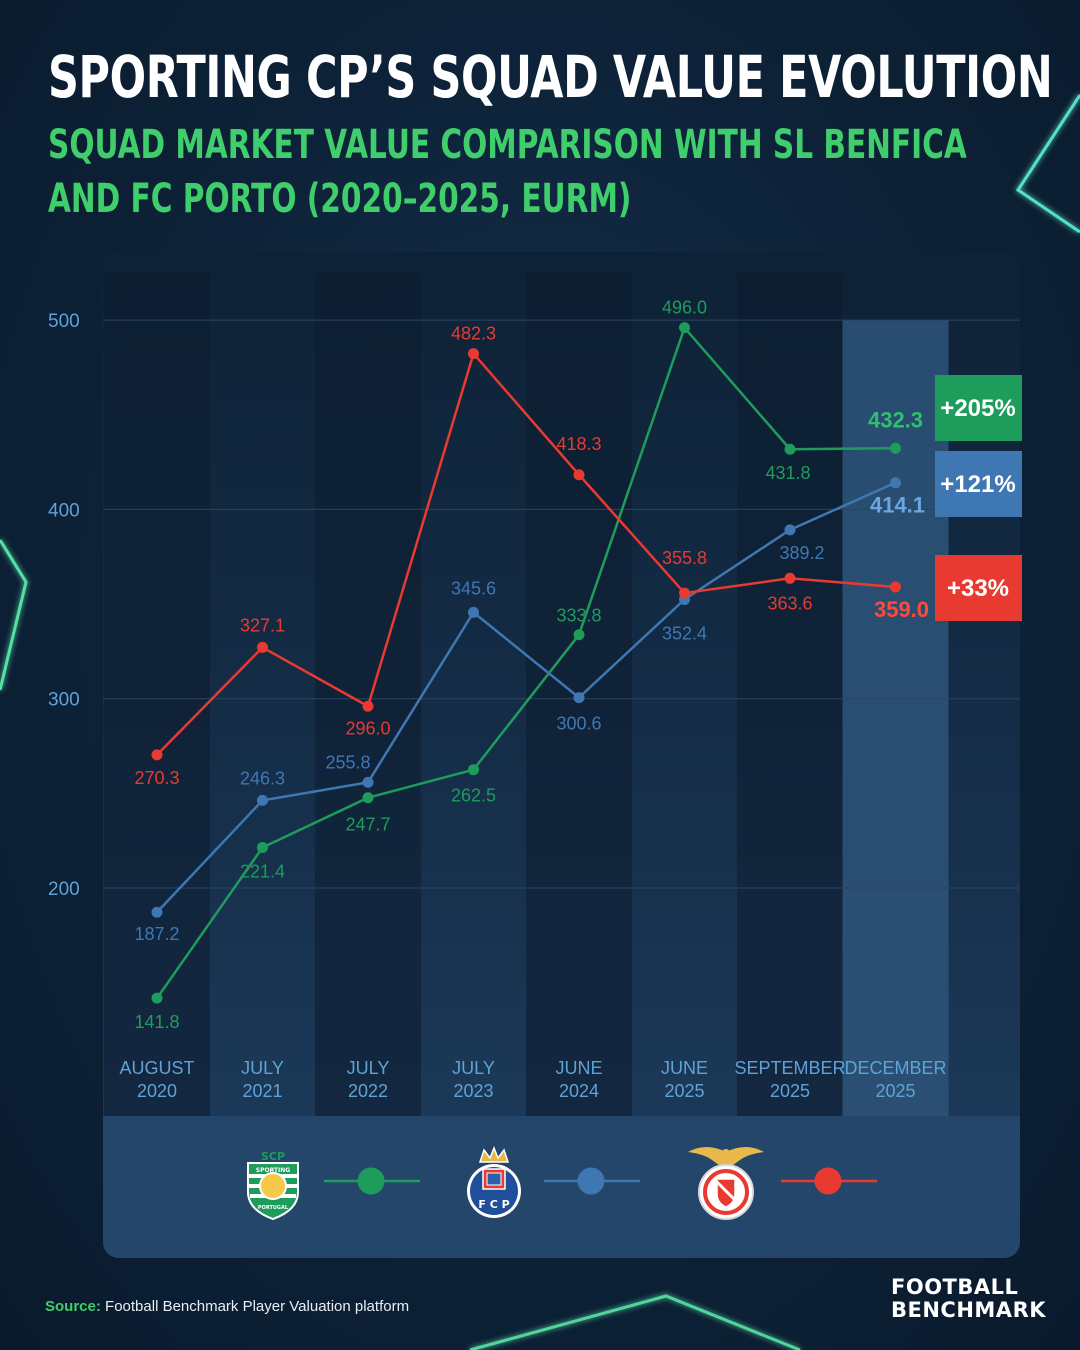 The height and width of the screenshot is (1350, 1080). I want to click on benfica-crest, so click(726, 1184).